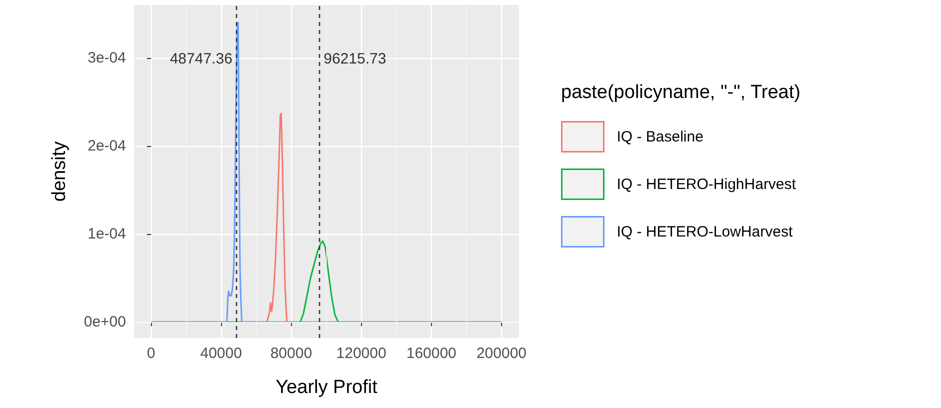 Image resolution: width=941 pixels, height=408 pixels. I want to click on x-tick-label: 80000, so click(291, 353).